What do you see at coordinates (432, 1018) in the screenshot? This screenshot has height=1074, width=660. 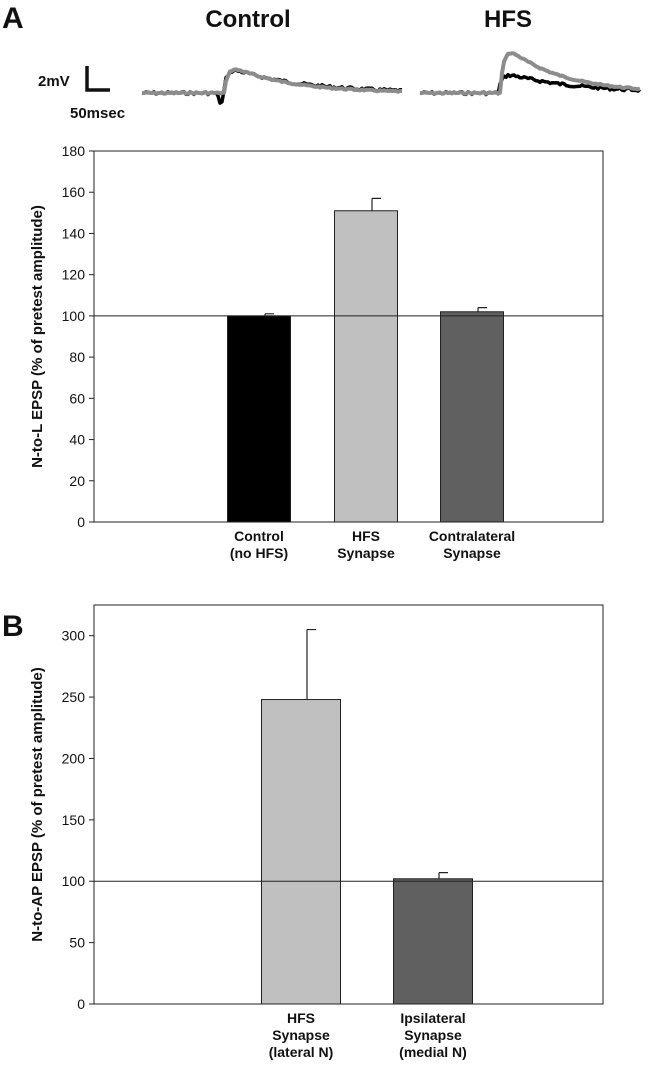 I see `chart-b-category-label-1-0: Ipsilateral` at bounding box center [432, 1018].